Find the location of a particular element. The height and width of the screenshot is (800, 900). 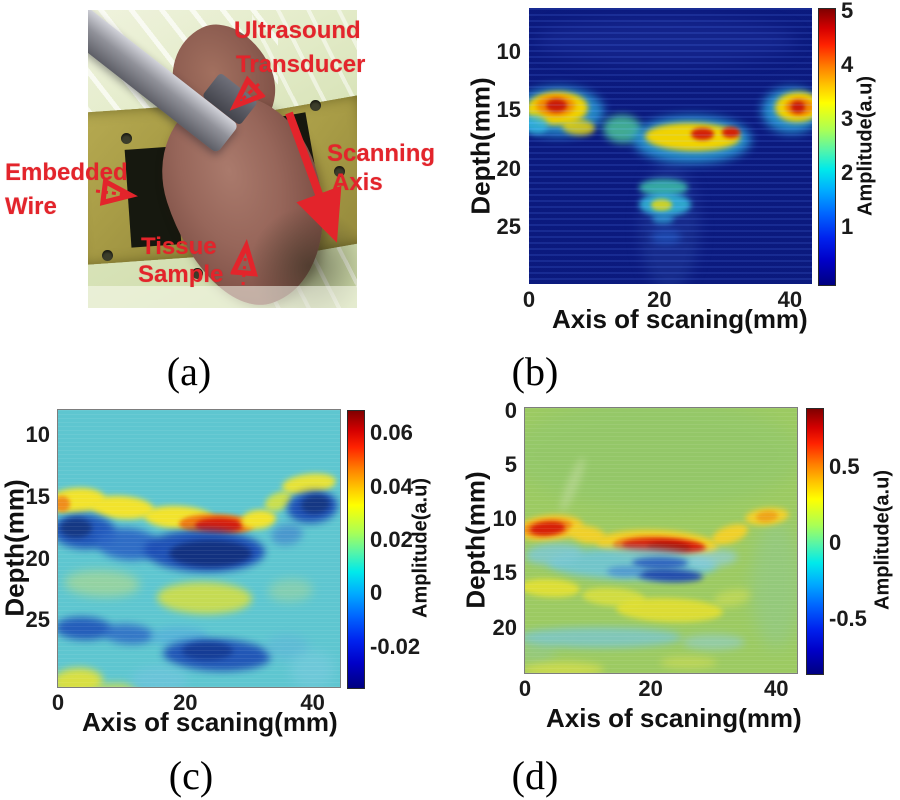

panel-c-colorbar-tick: 0.06 is located at coordinates (391, 433).